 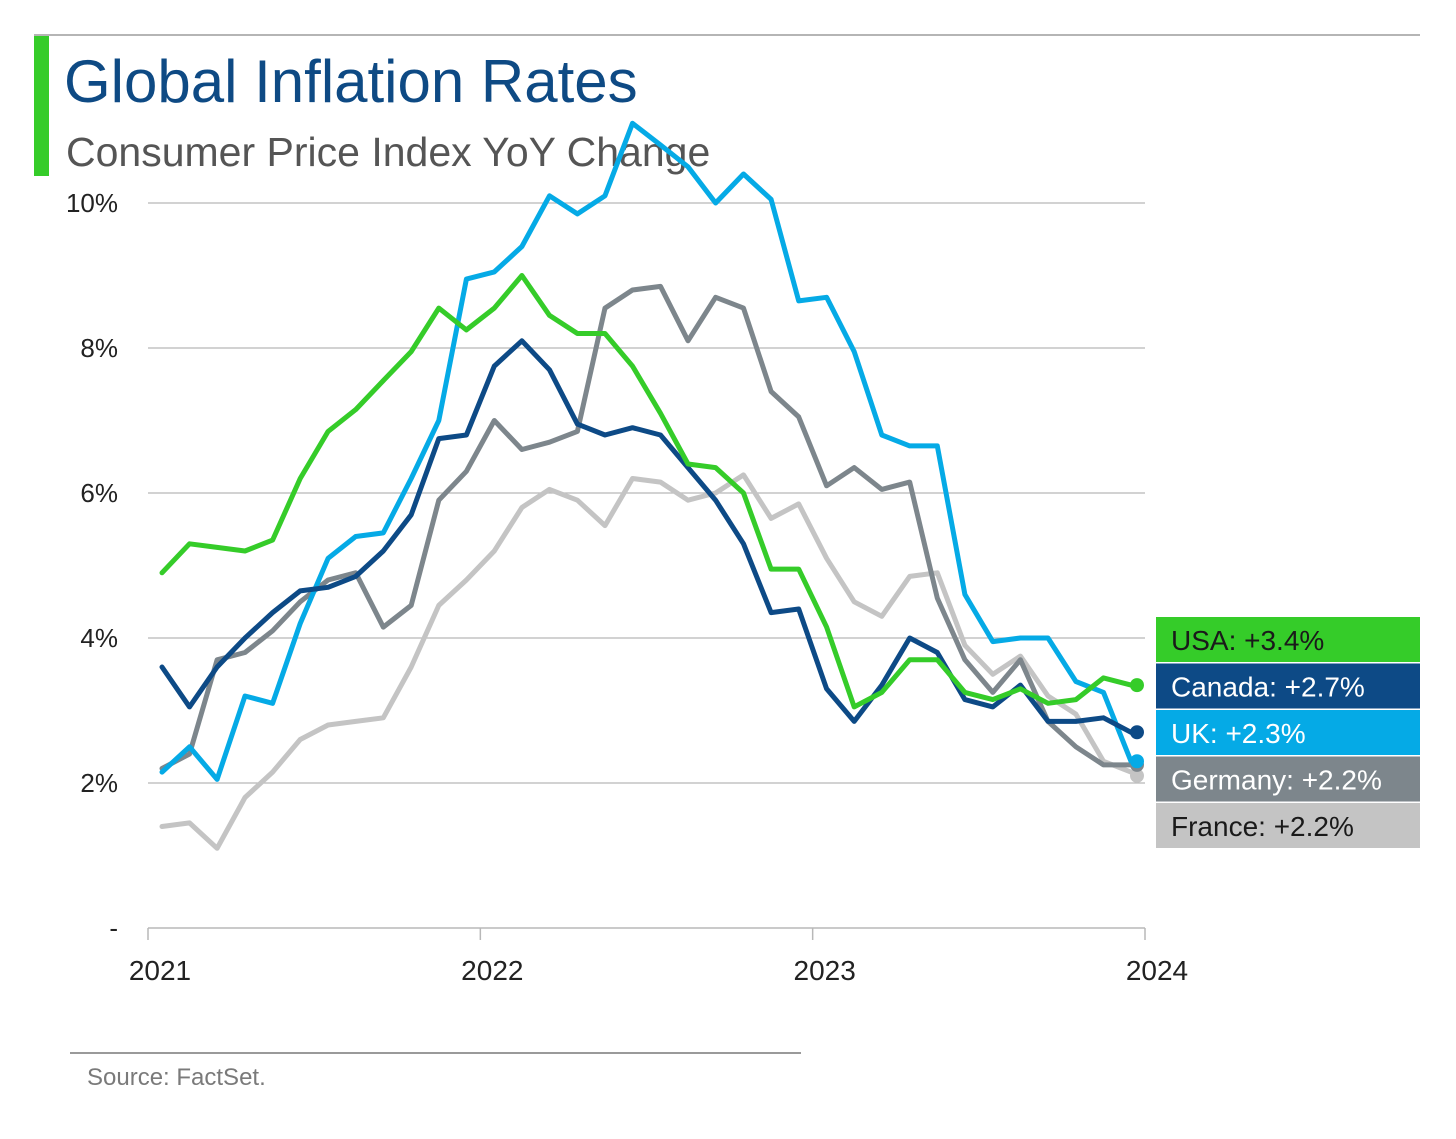 What do you see at coordinates (99, 493) in the screenshot?
I see `y-tick-label: 6%` at bounding box center [99, 493].